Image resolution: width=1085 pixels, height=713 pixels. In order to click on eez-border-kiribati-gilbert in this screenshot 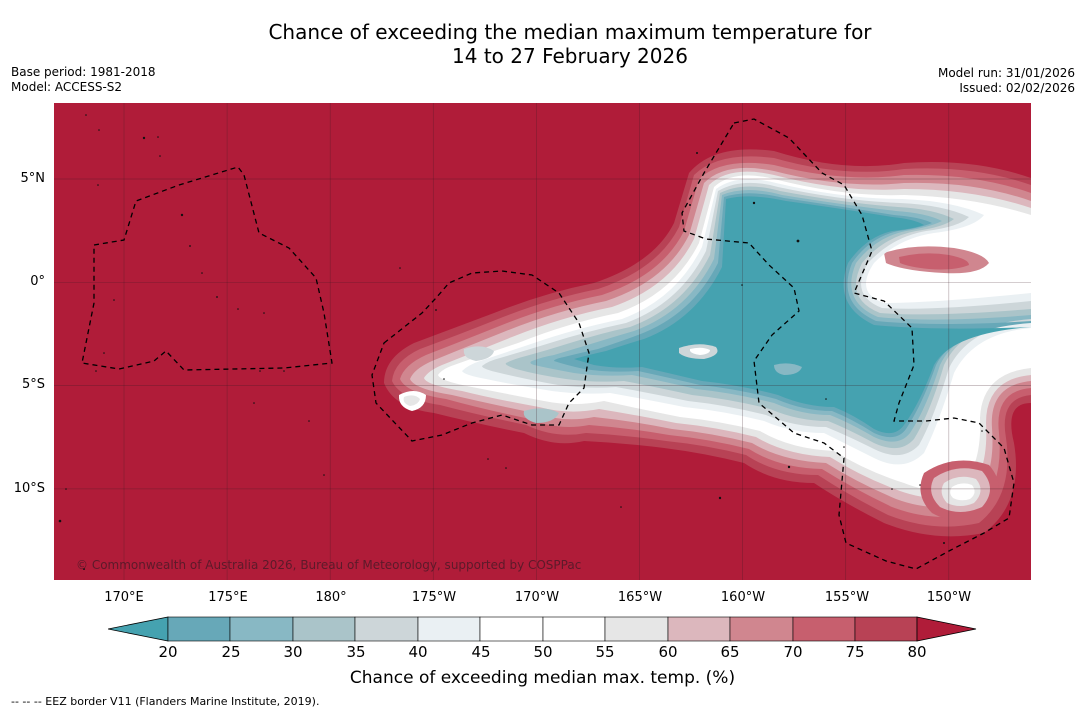, I will do `click(207, 268)`.